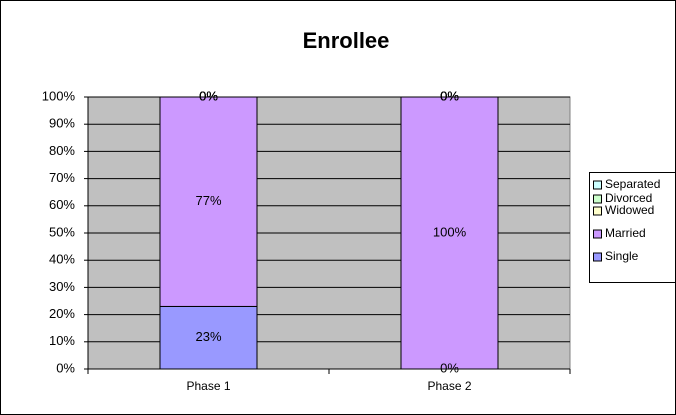 The height and width of the screenshot is (415, 676). What do you see at coordinates (62, 259) in the screenshot?
I see `y-tick-label: 40%` at bounding box center [62, 259].